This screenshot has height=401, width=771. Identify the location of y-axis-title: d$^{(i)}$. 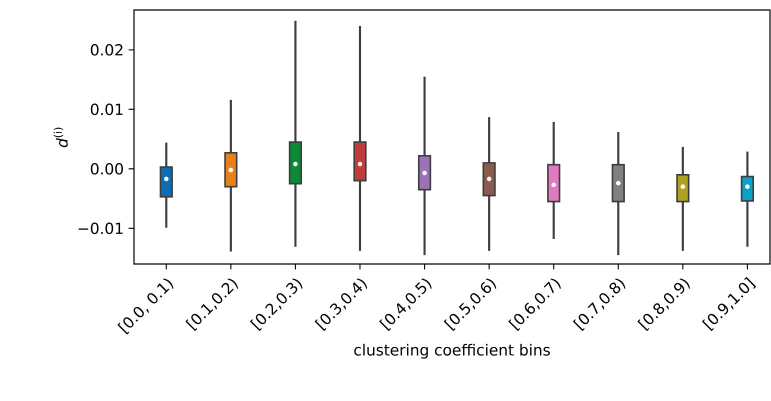
(61, 138).